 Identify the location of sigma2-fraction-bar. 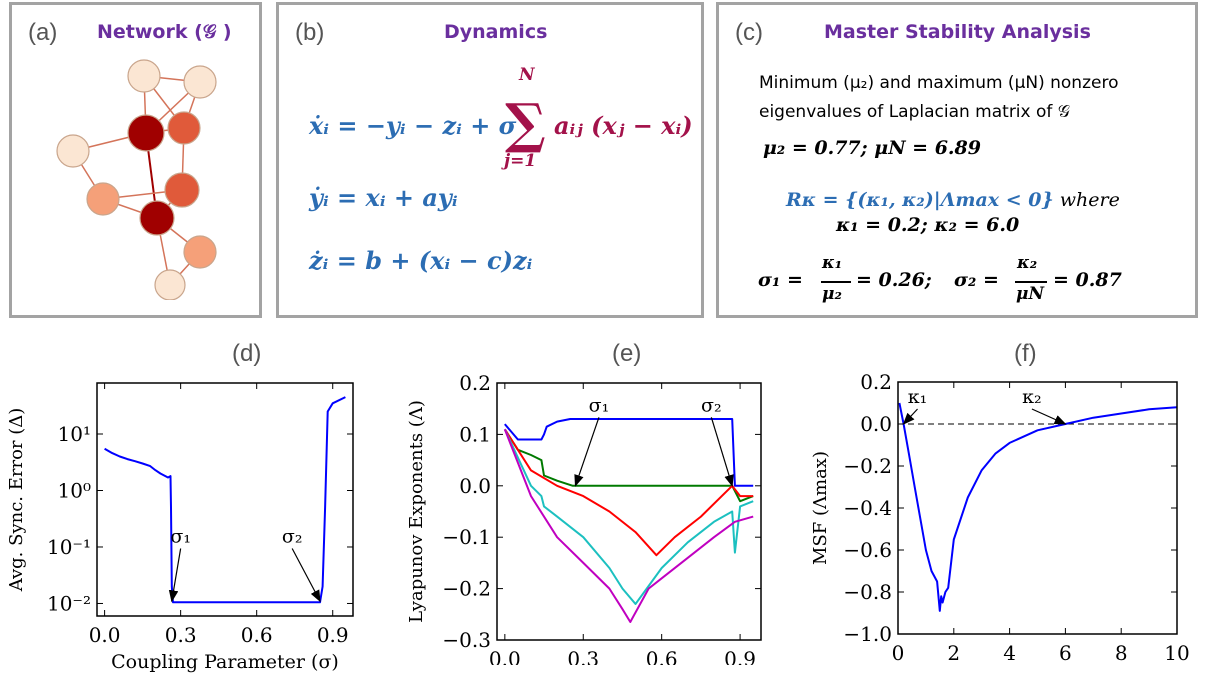
(1031, 282).